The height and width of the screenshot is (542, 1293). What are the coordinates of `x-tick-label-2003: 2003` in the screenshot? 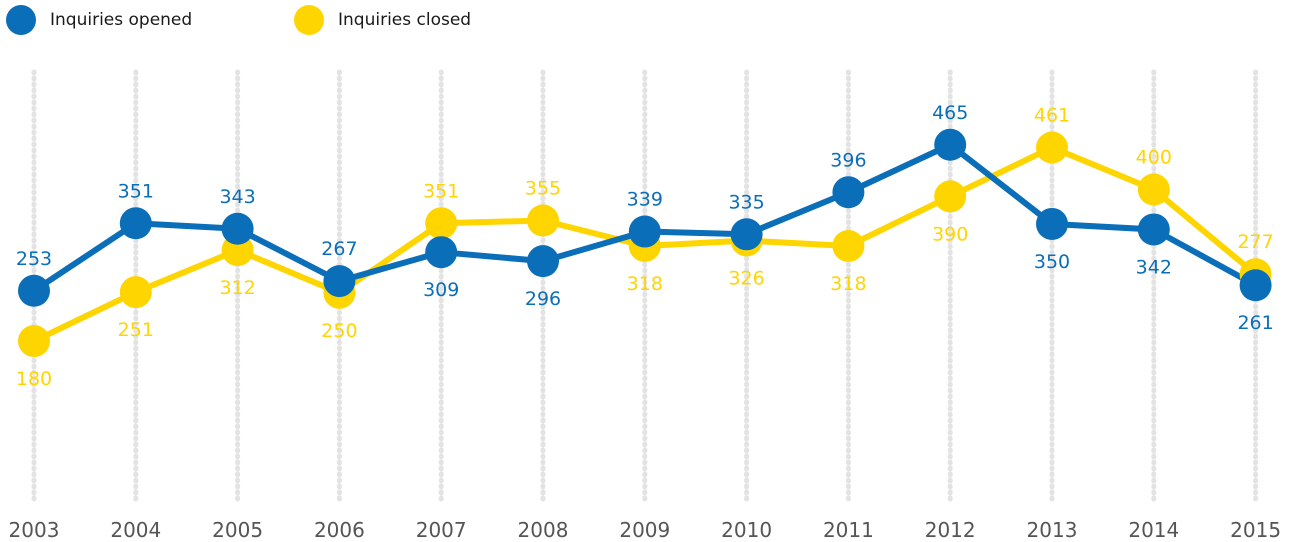 It's located at (34, 530).